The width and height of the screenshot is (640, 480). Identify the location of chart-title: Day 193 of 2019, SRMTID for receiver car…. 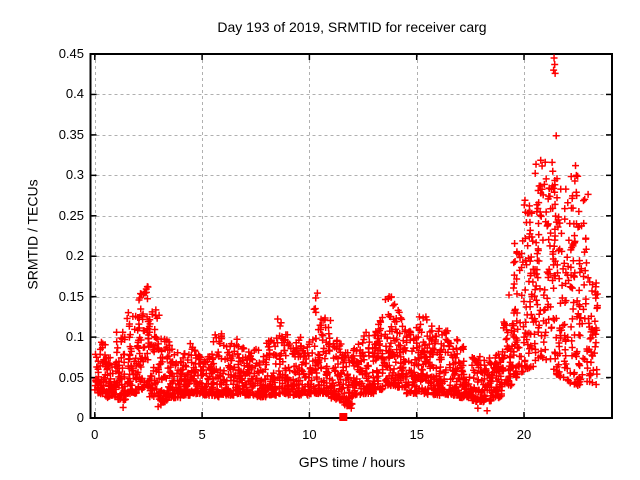
(352, 27).